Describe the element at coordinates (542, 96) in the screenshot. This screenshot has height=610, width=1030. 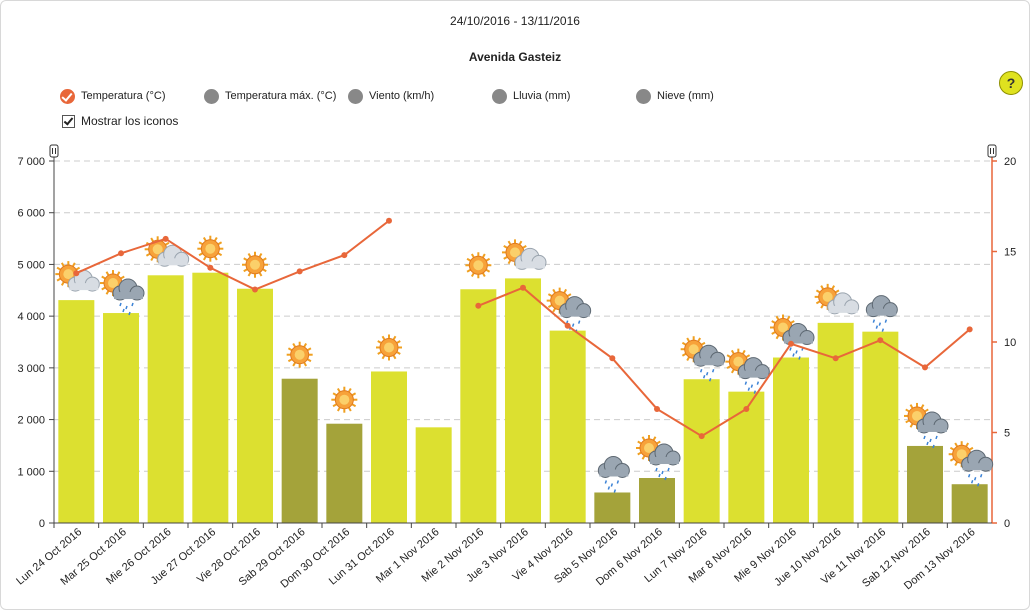
I see `legend-label: Lluvia (mm)` at that location.